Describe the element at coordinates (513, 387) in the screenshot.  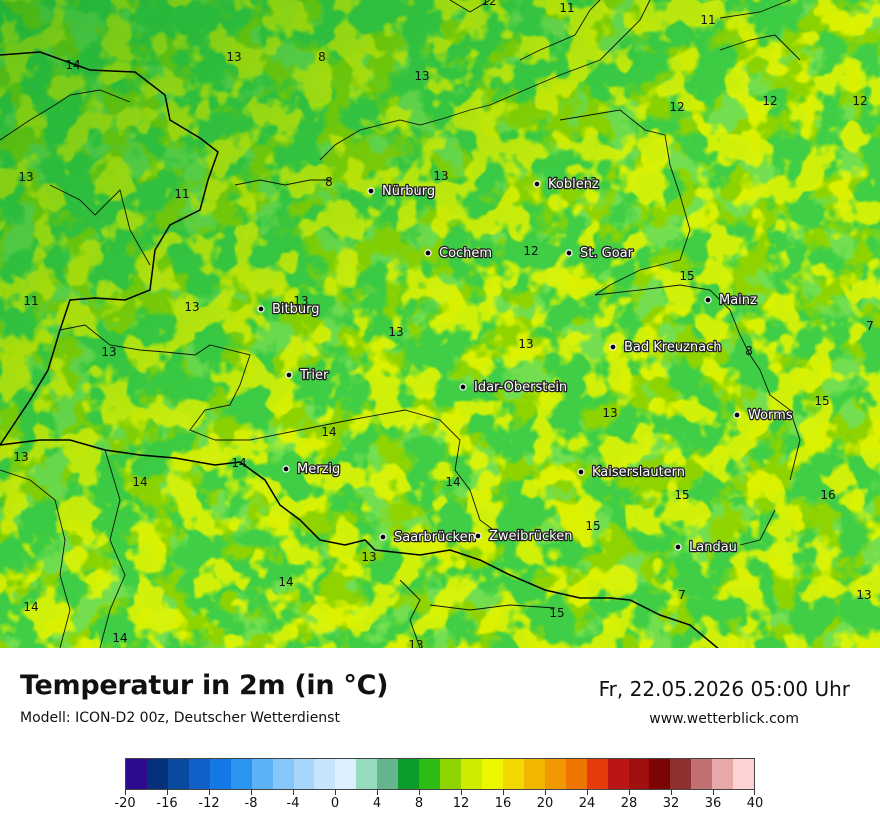
I see `city-marker: Idar-Oberstein` at that location.